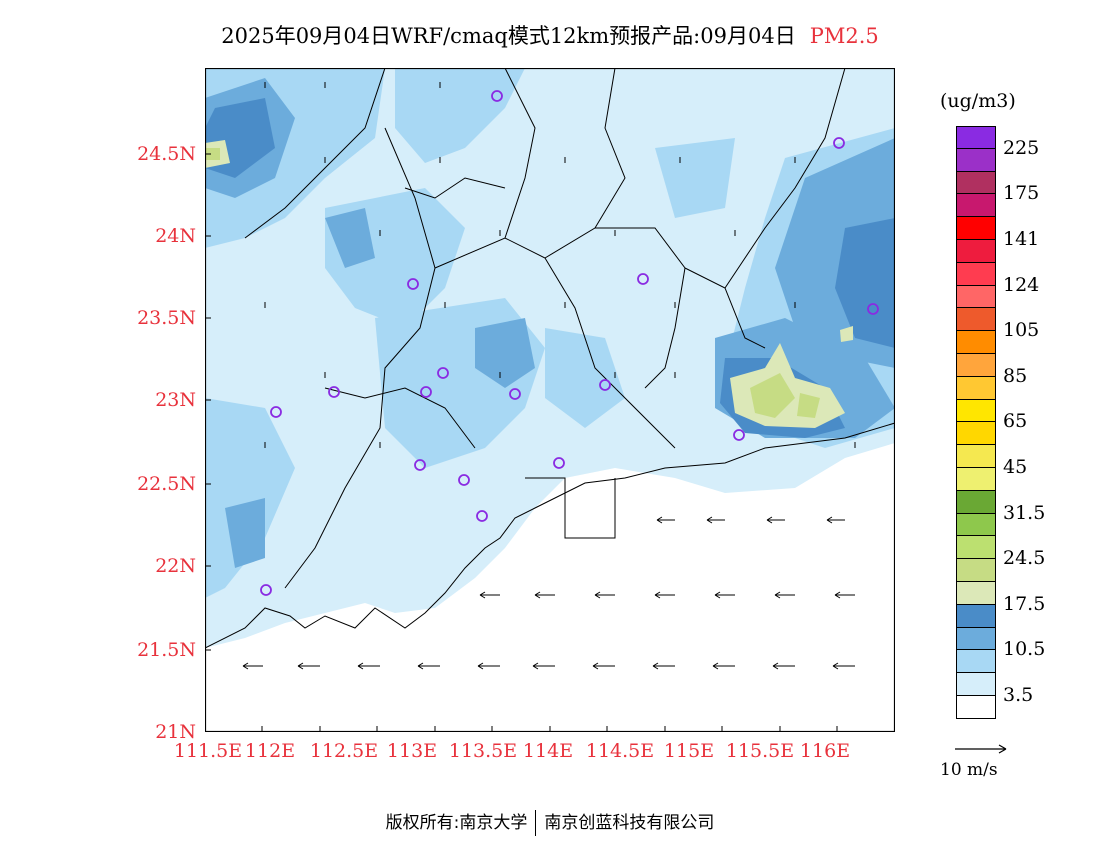 This screenshot has width=1100, height=850. Describe the element at coordinates (1021, 330) in the screenshot. I see `legend-tick-label: 105` at that location.